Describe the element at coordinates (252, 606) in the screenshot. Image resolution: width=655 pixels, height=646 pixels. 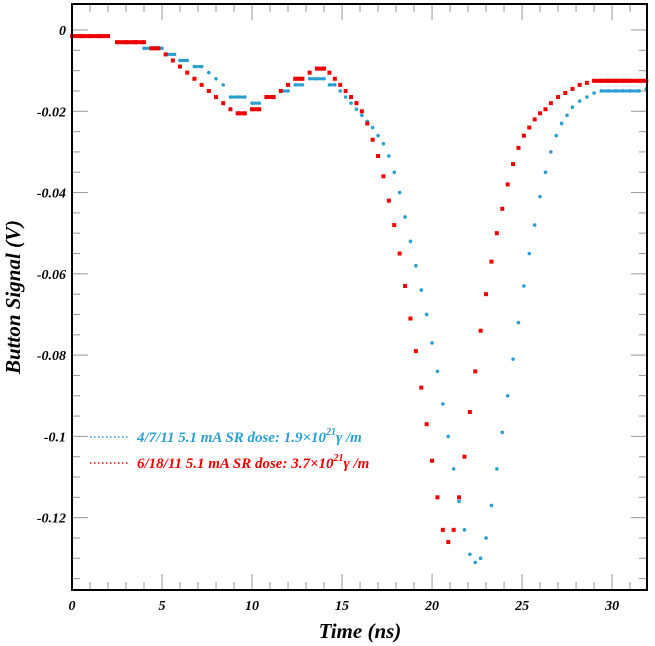
I see `x-tick-label: 10` at that location.